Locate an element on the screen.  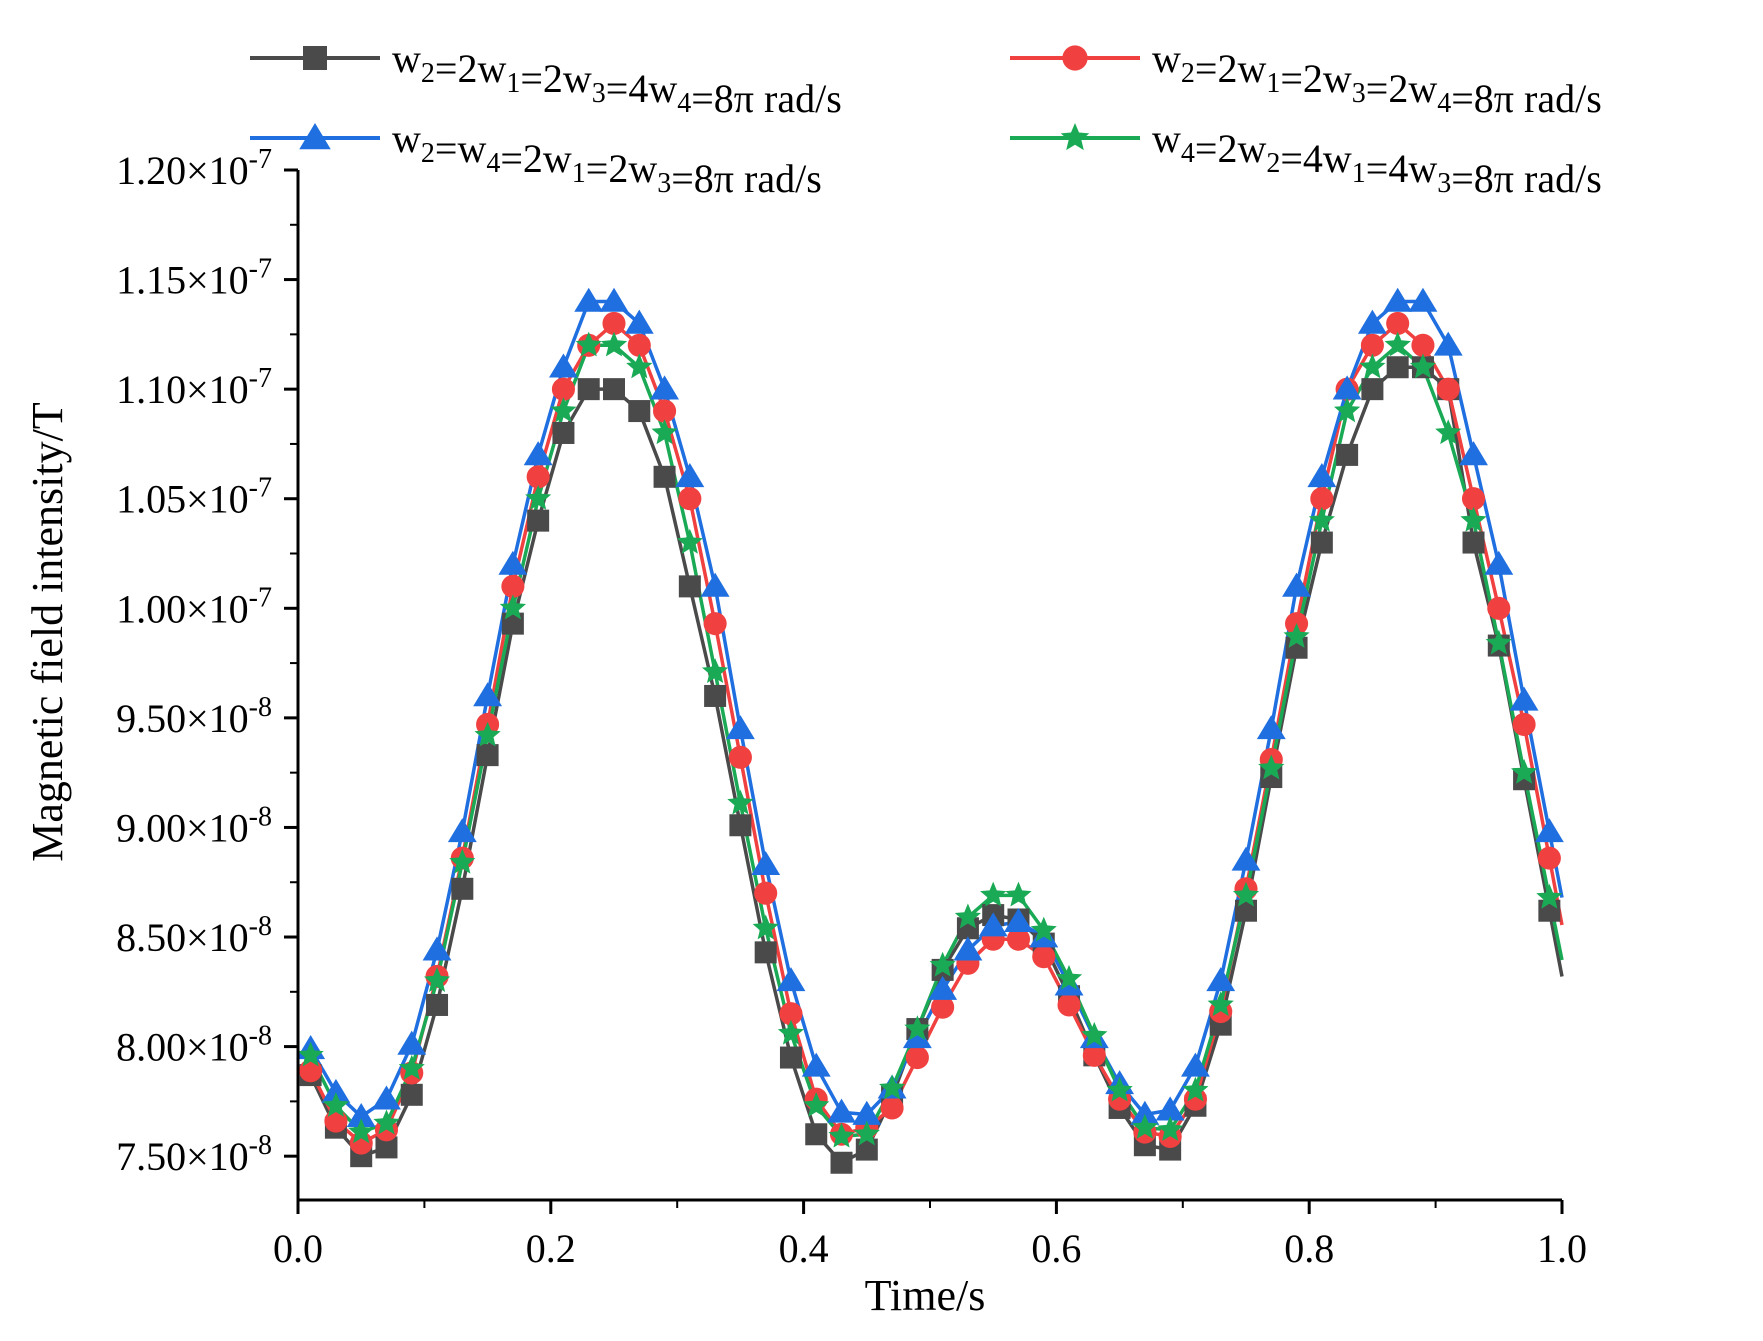
x-tick-label: 0.6 is located at coordinates (1056, 1248).